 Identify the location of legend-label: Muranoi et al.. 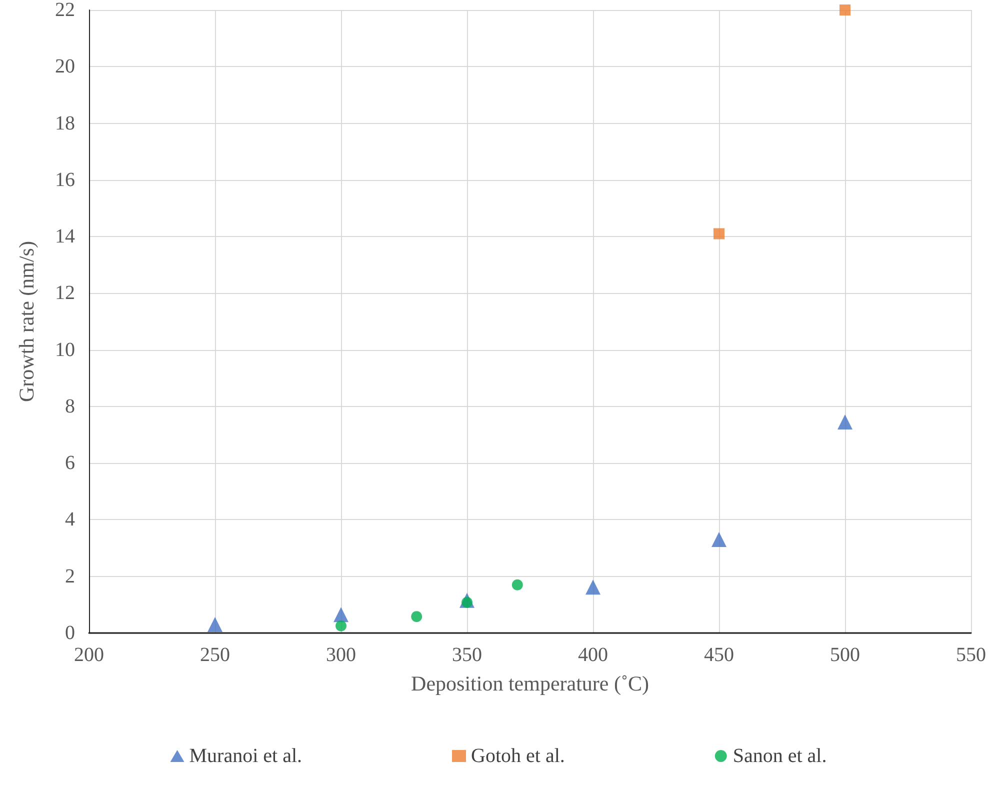
(245, 756).